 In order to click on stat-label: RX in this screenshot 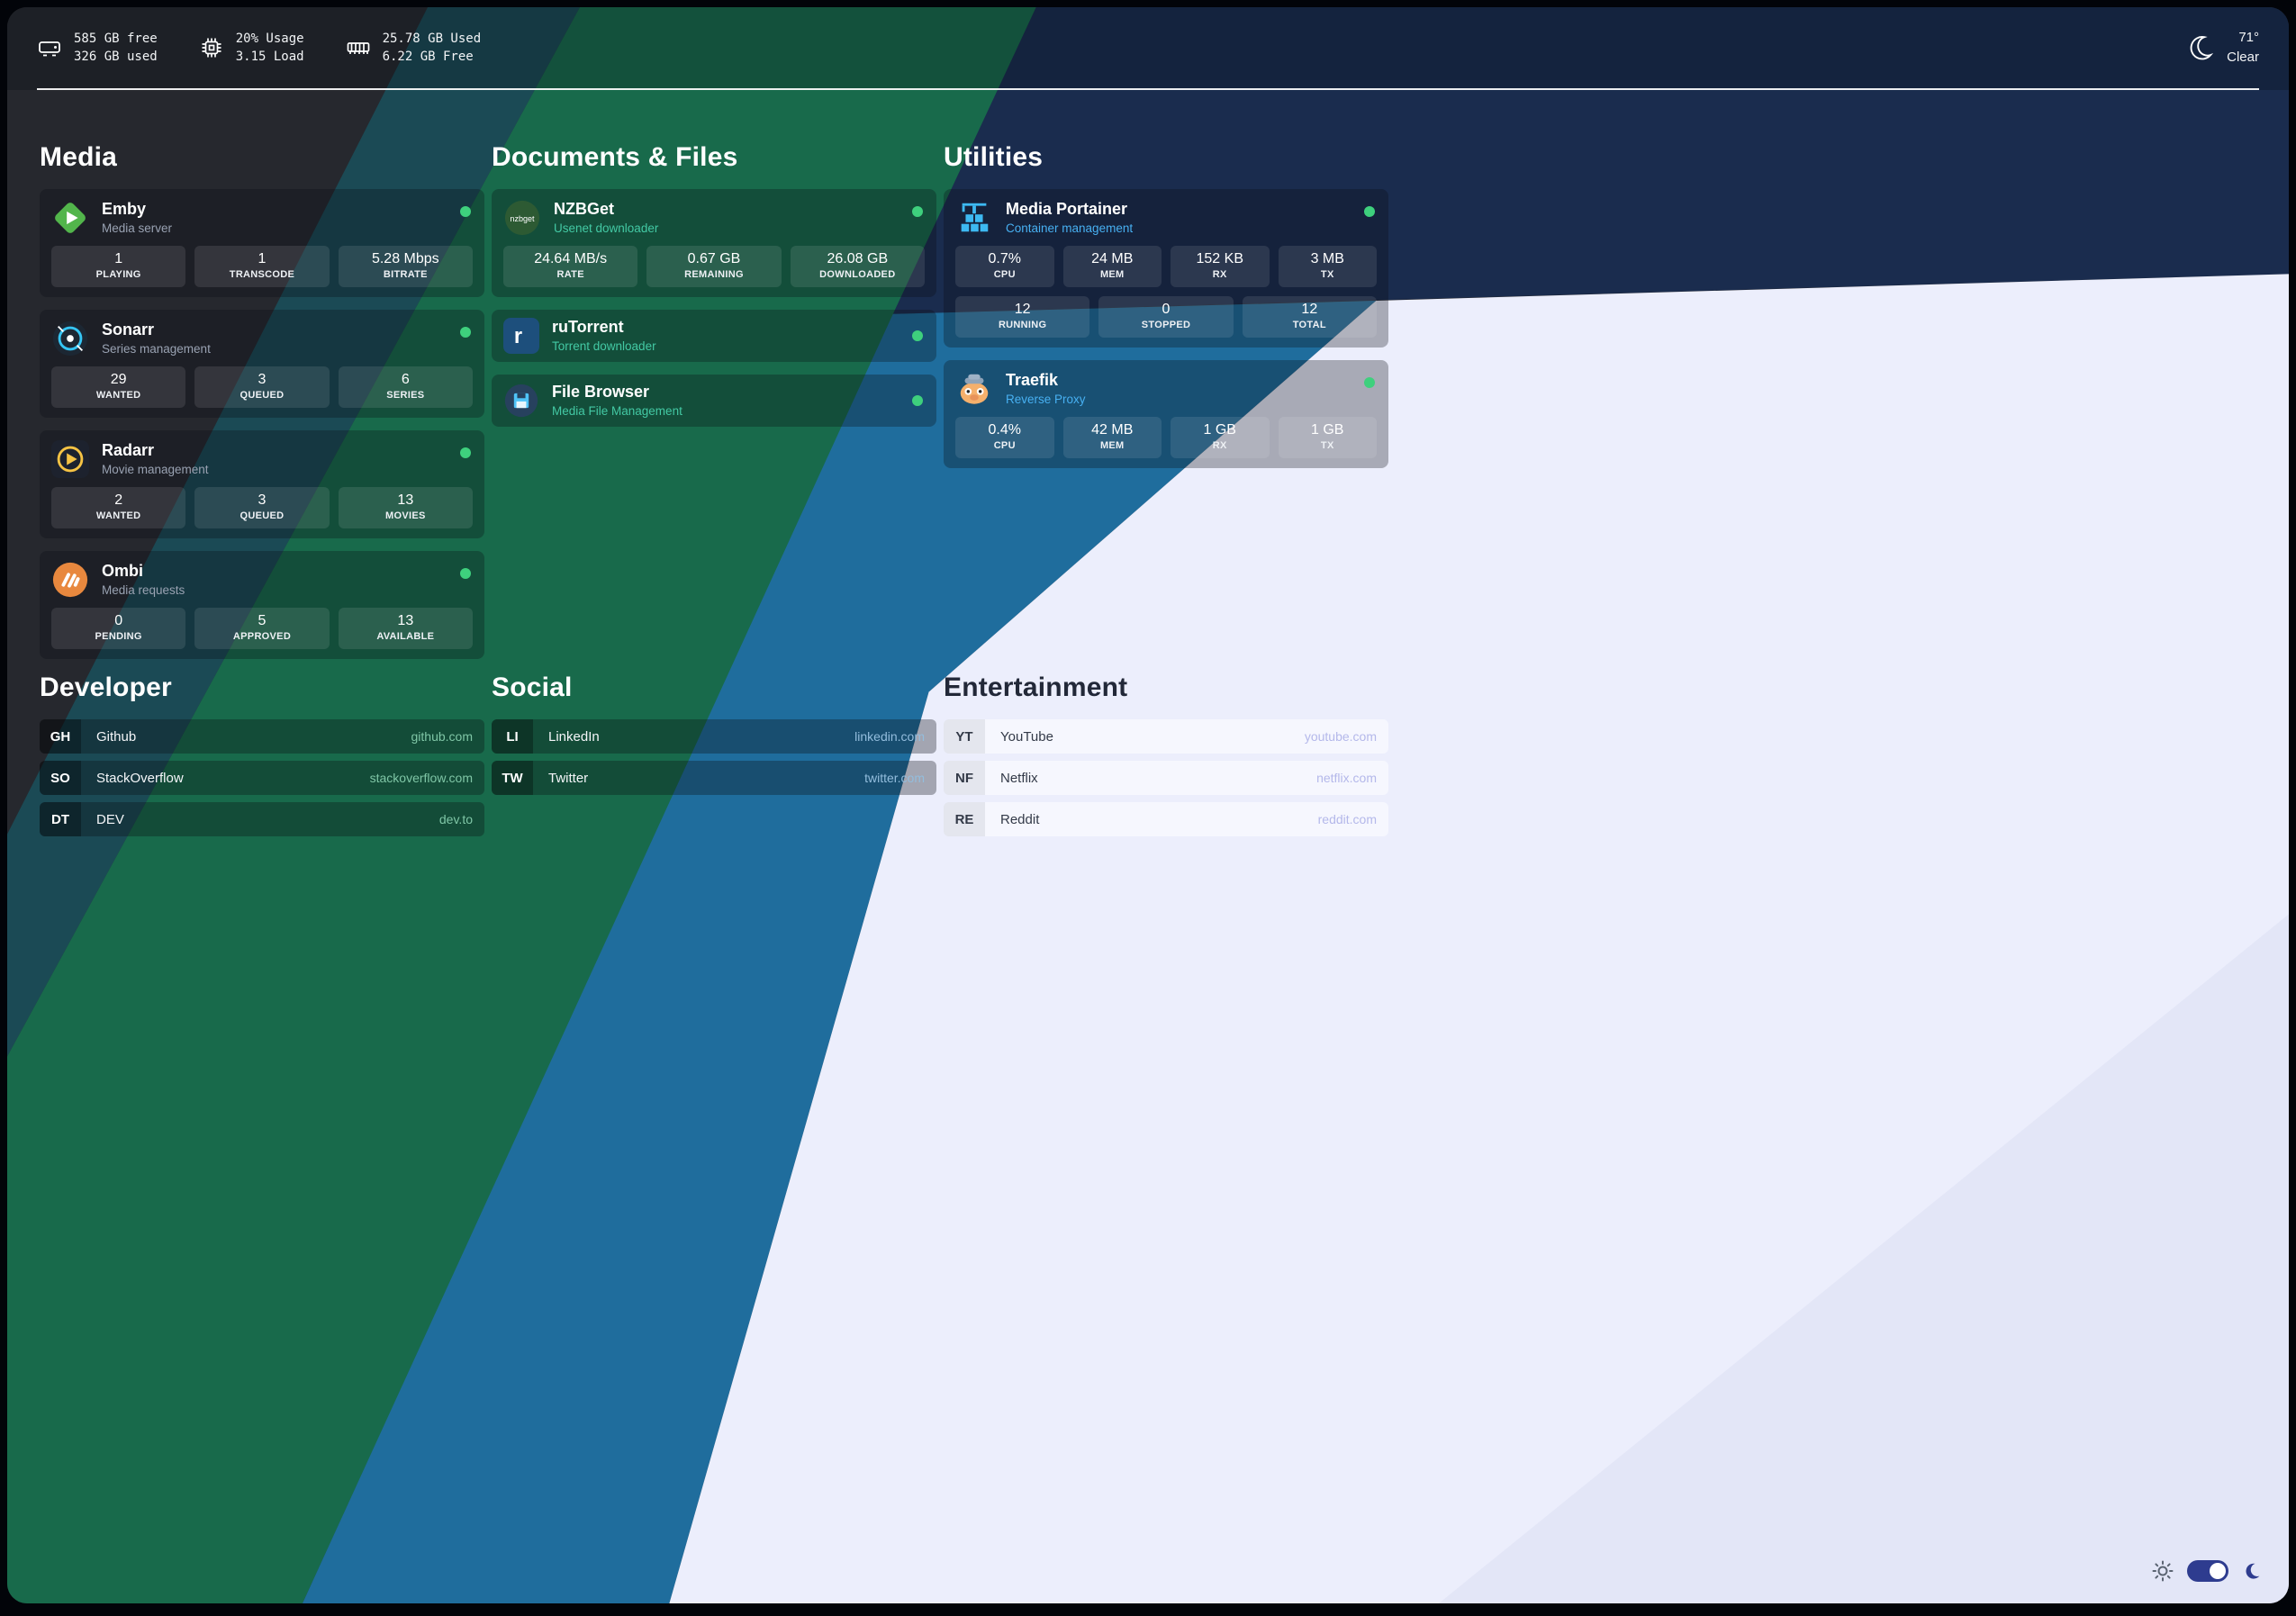, I will do `click(1220, 274)`.